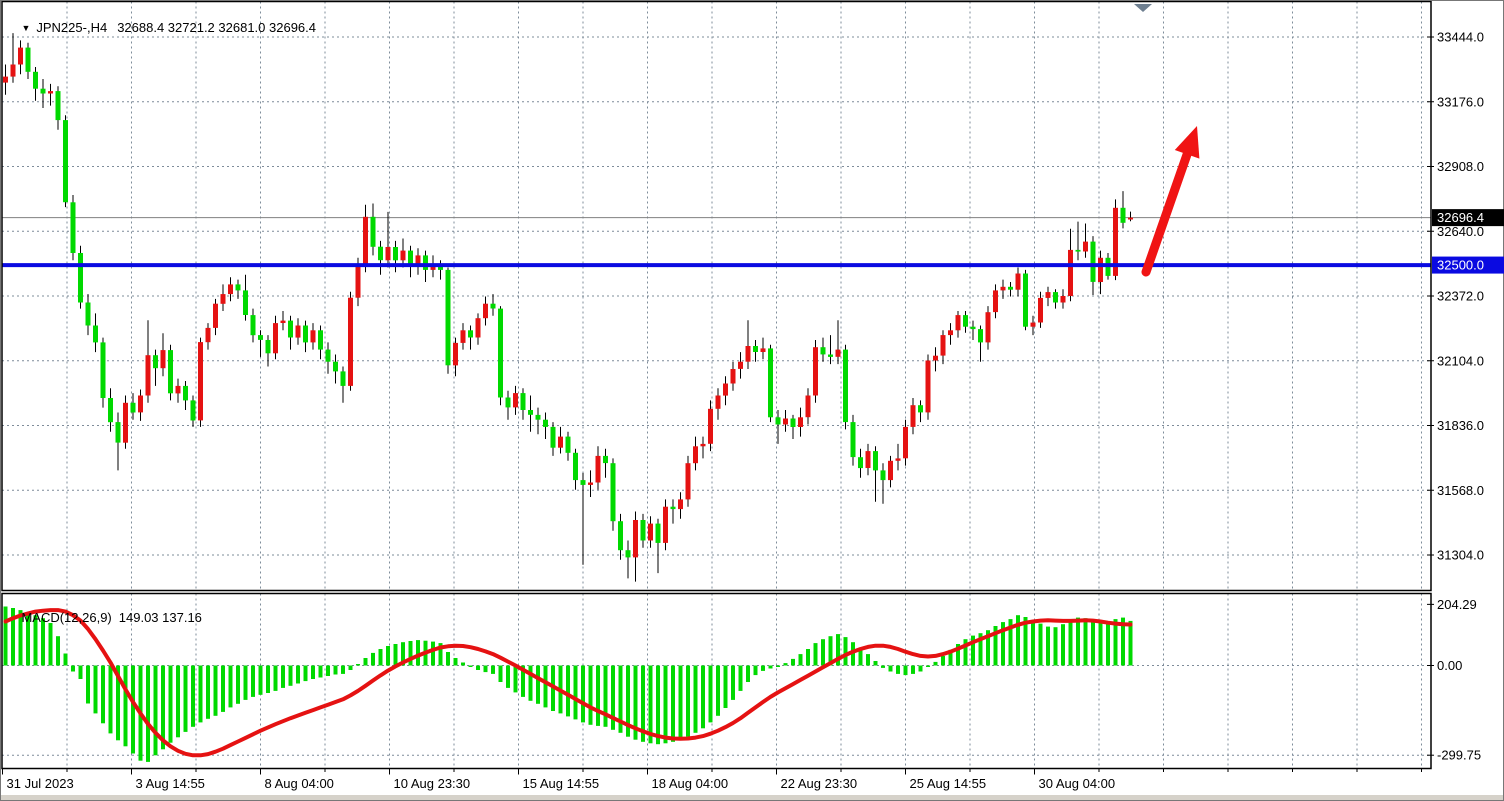  I want to click on svg-text: 8 Aug 04:00, so click(299, 783).